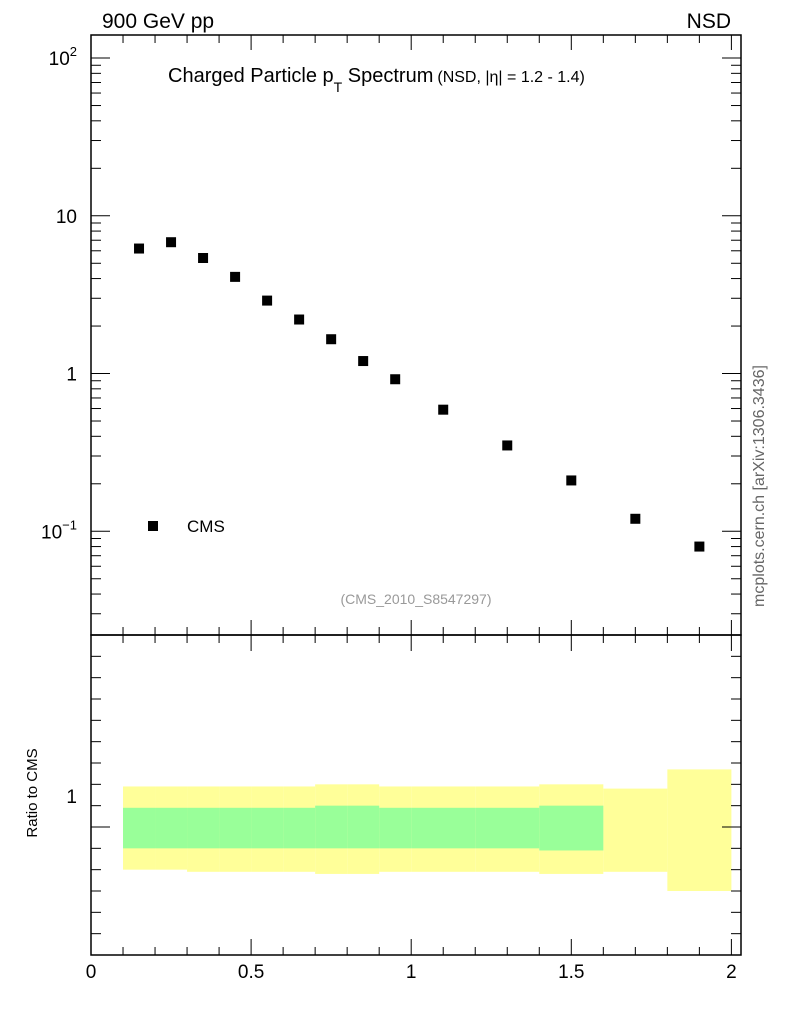 This screenshot has height=1024, width=786. I want to click on x-tick-label: 1, so click(411, 972).